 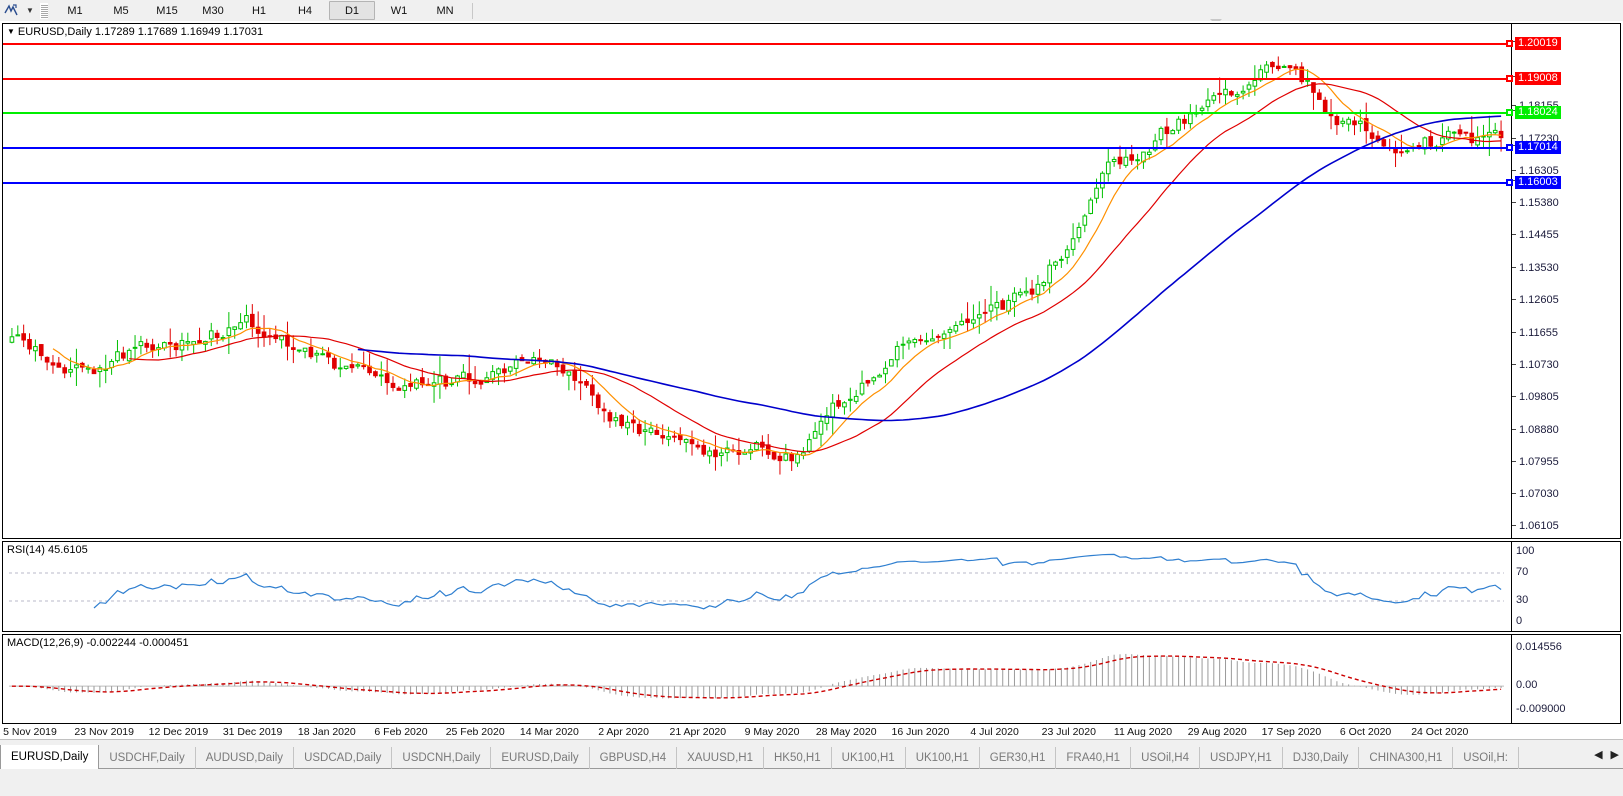 What do you see at coordinates (1598, 755) in the screenshot?
I see `chevron-left-icon: ◀` at bounding box center [1598, 755].